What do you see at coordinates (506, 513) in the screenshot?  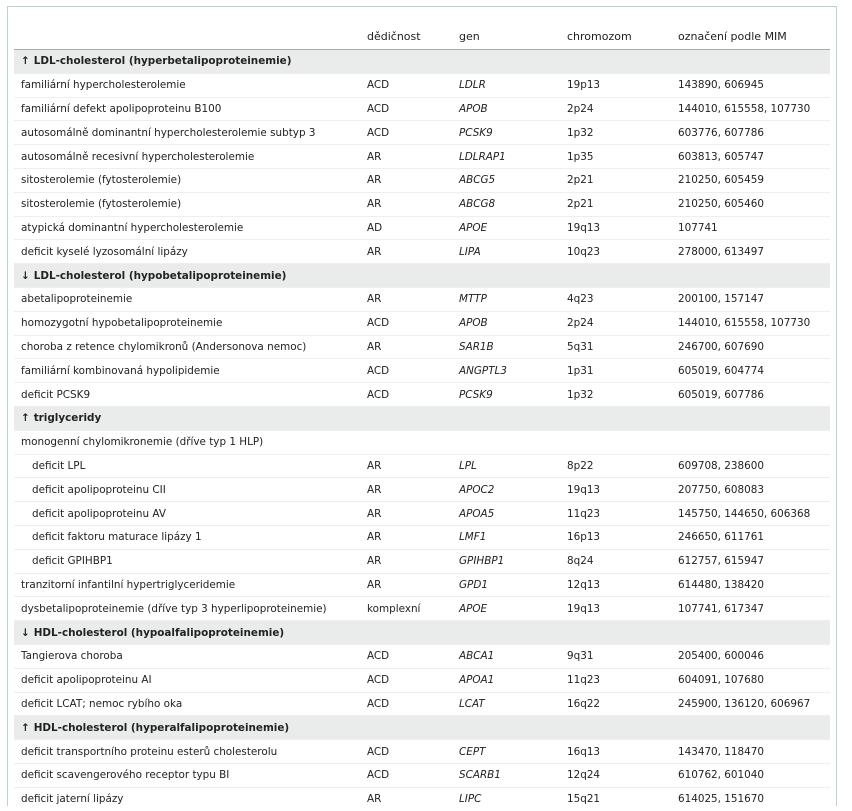 I see `cell-gene: APOA5` at bounding box center [506, 513].